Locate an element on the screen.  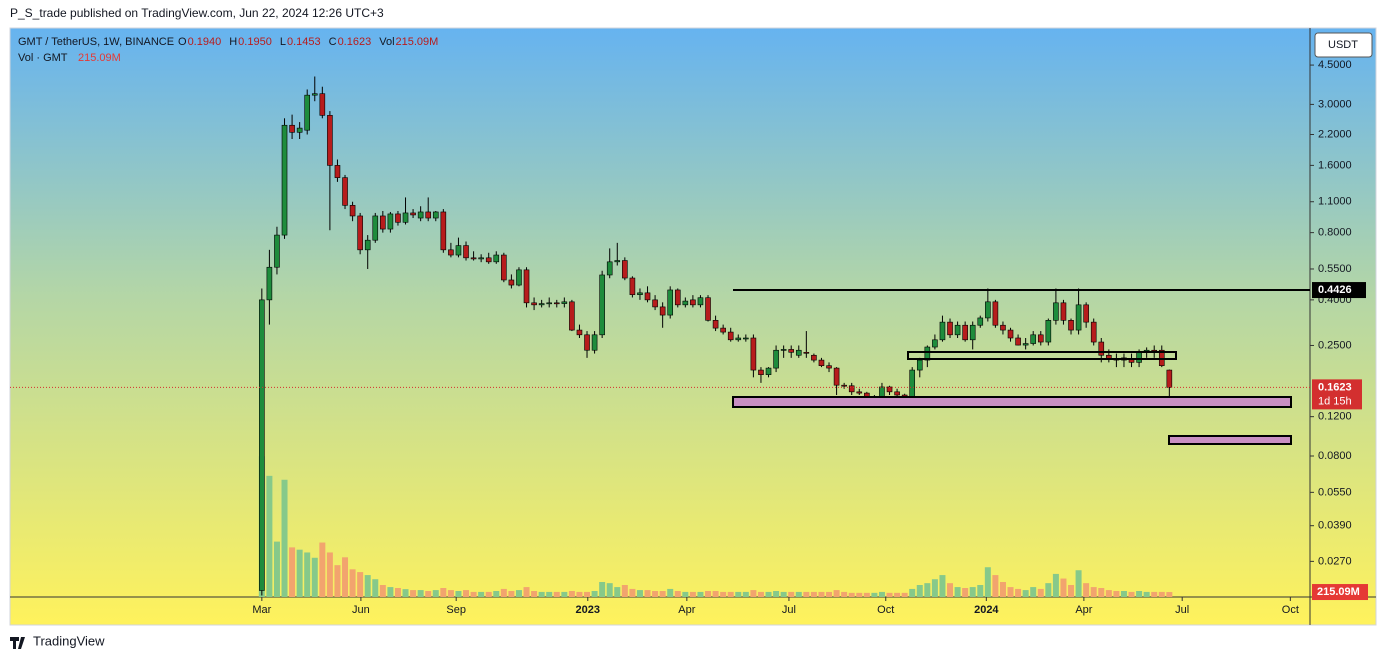
currency-button is located at coordinates (1343, 45).